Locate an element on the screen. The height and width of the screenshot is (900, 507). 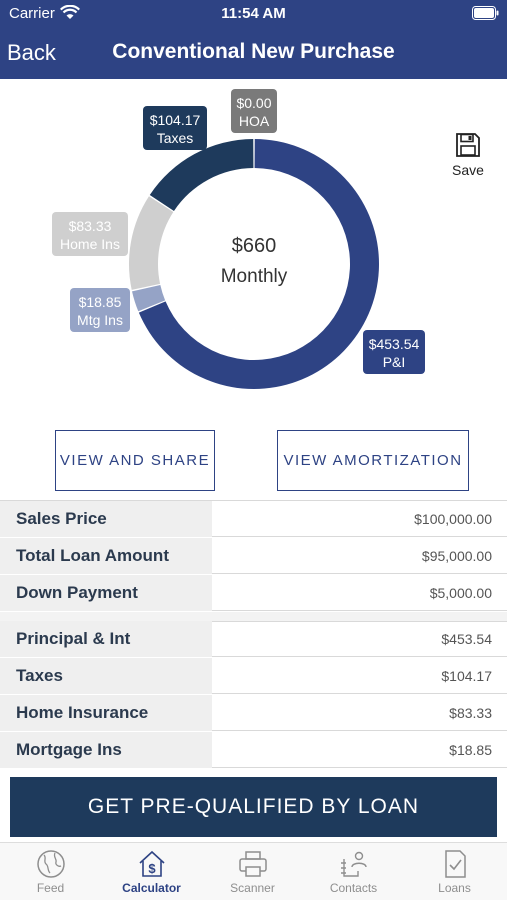
label-taxes: $104.17 Taxes is located at coordinates (175, 128).